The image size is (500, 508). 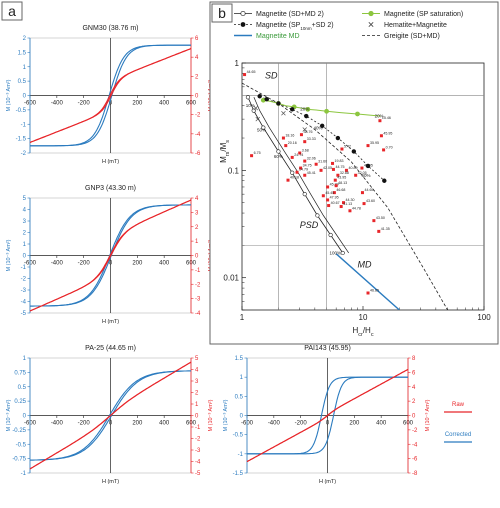 I want to click on y-left-tick-label: 1.5, so click(x=239, y=359).